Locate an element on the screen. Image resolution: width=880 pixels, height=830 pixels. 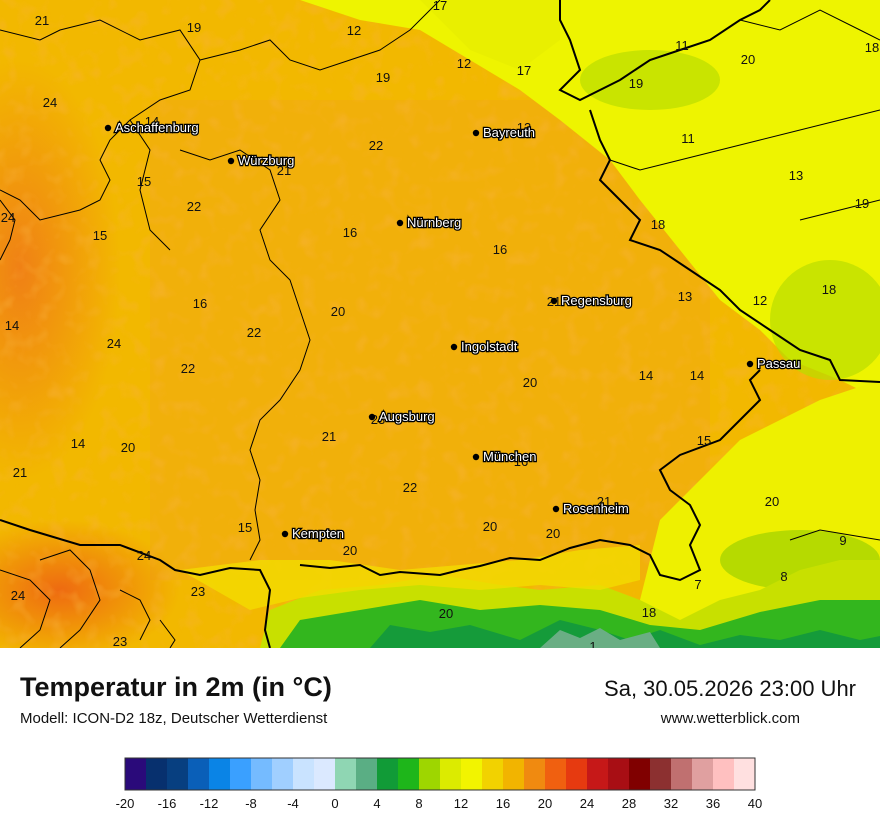
legend-tick-label: 0 is located at coordinates (334, 803).